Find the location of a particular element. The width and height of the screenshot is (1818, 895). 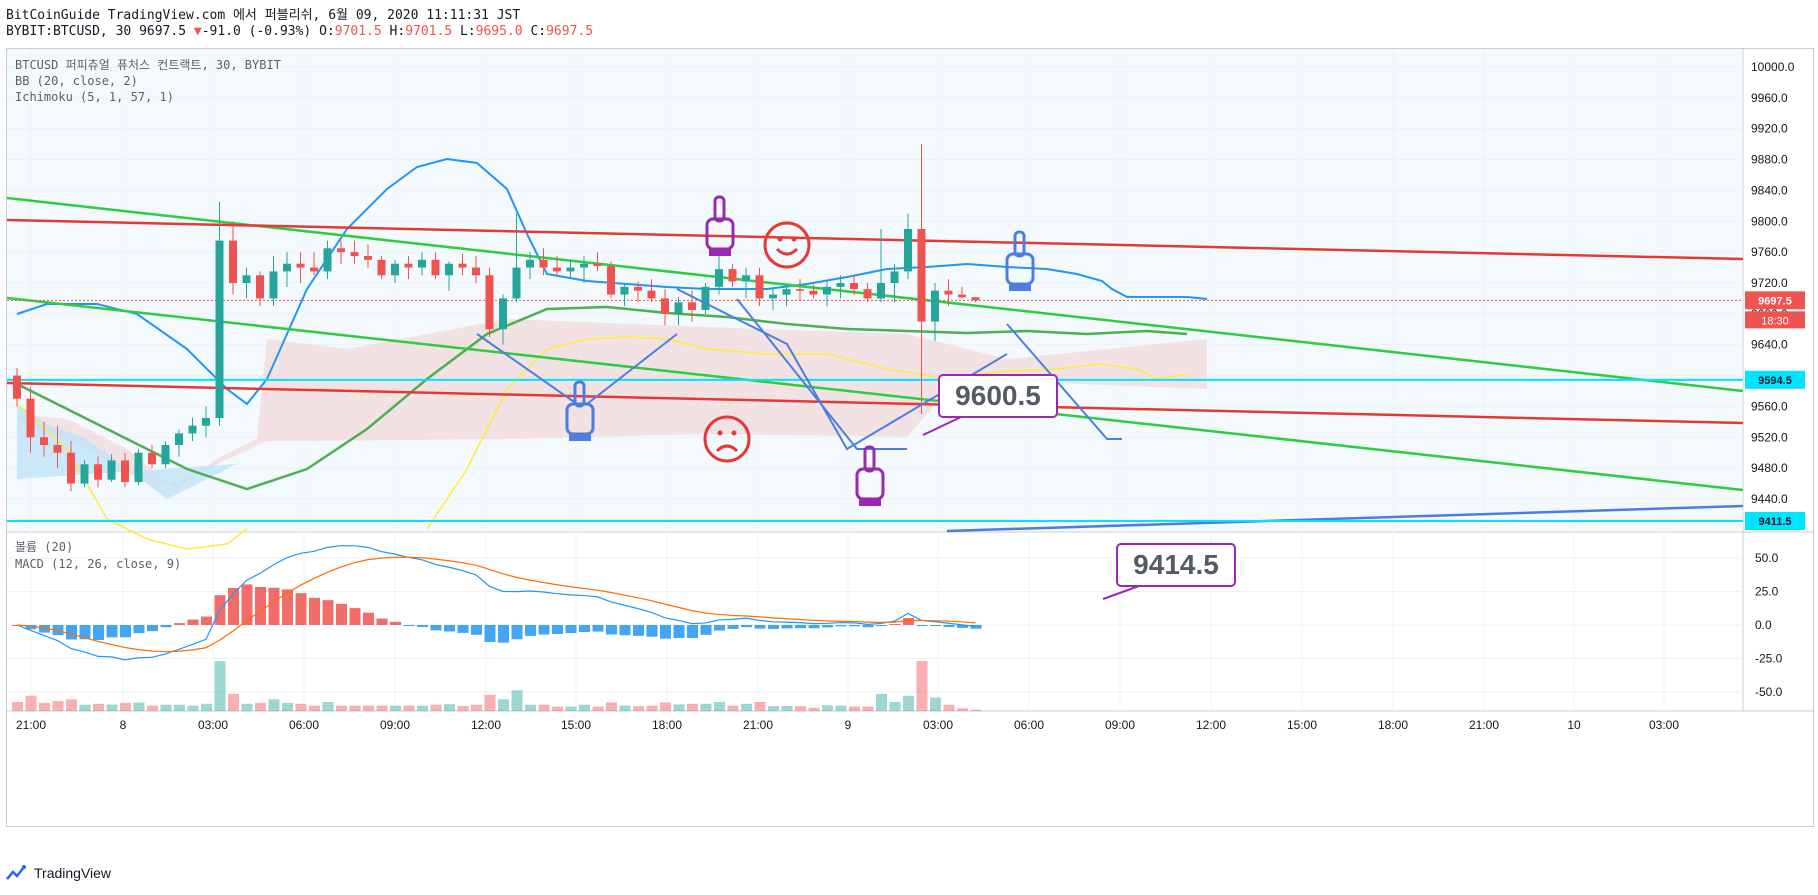

blue-trendline is located at coordinates (1345, 518).